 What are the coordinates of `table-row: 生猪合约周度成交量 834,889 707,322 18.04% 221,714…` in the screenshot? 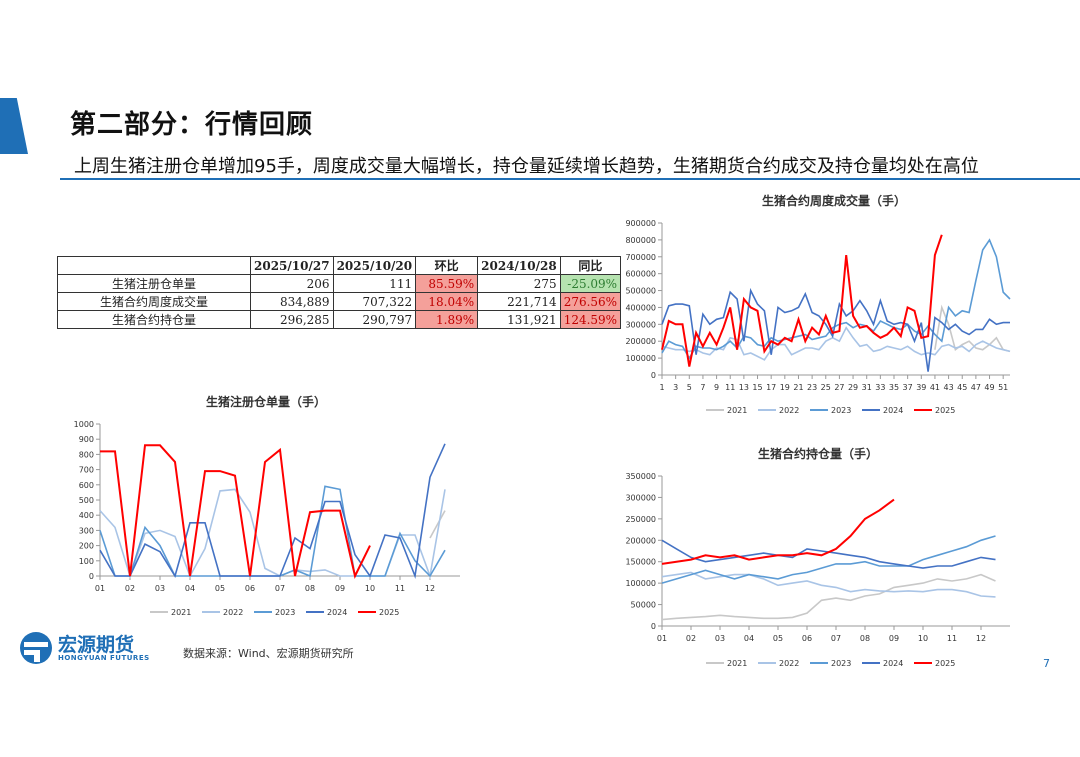 It's located at (339, 301).